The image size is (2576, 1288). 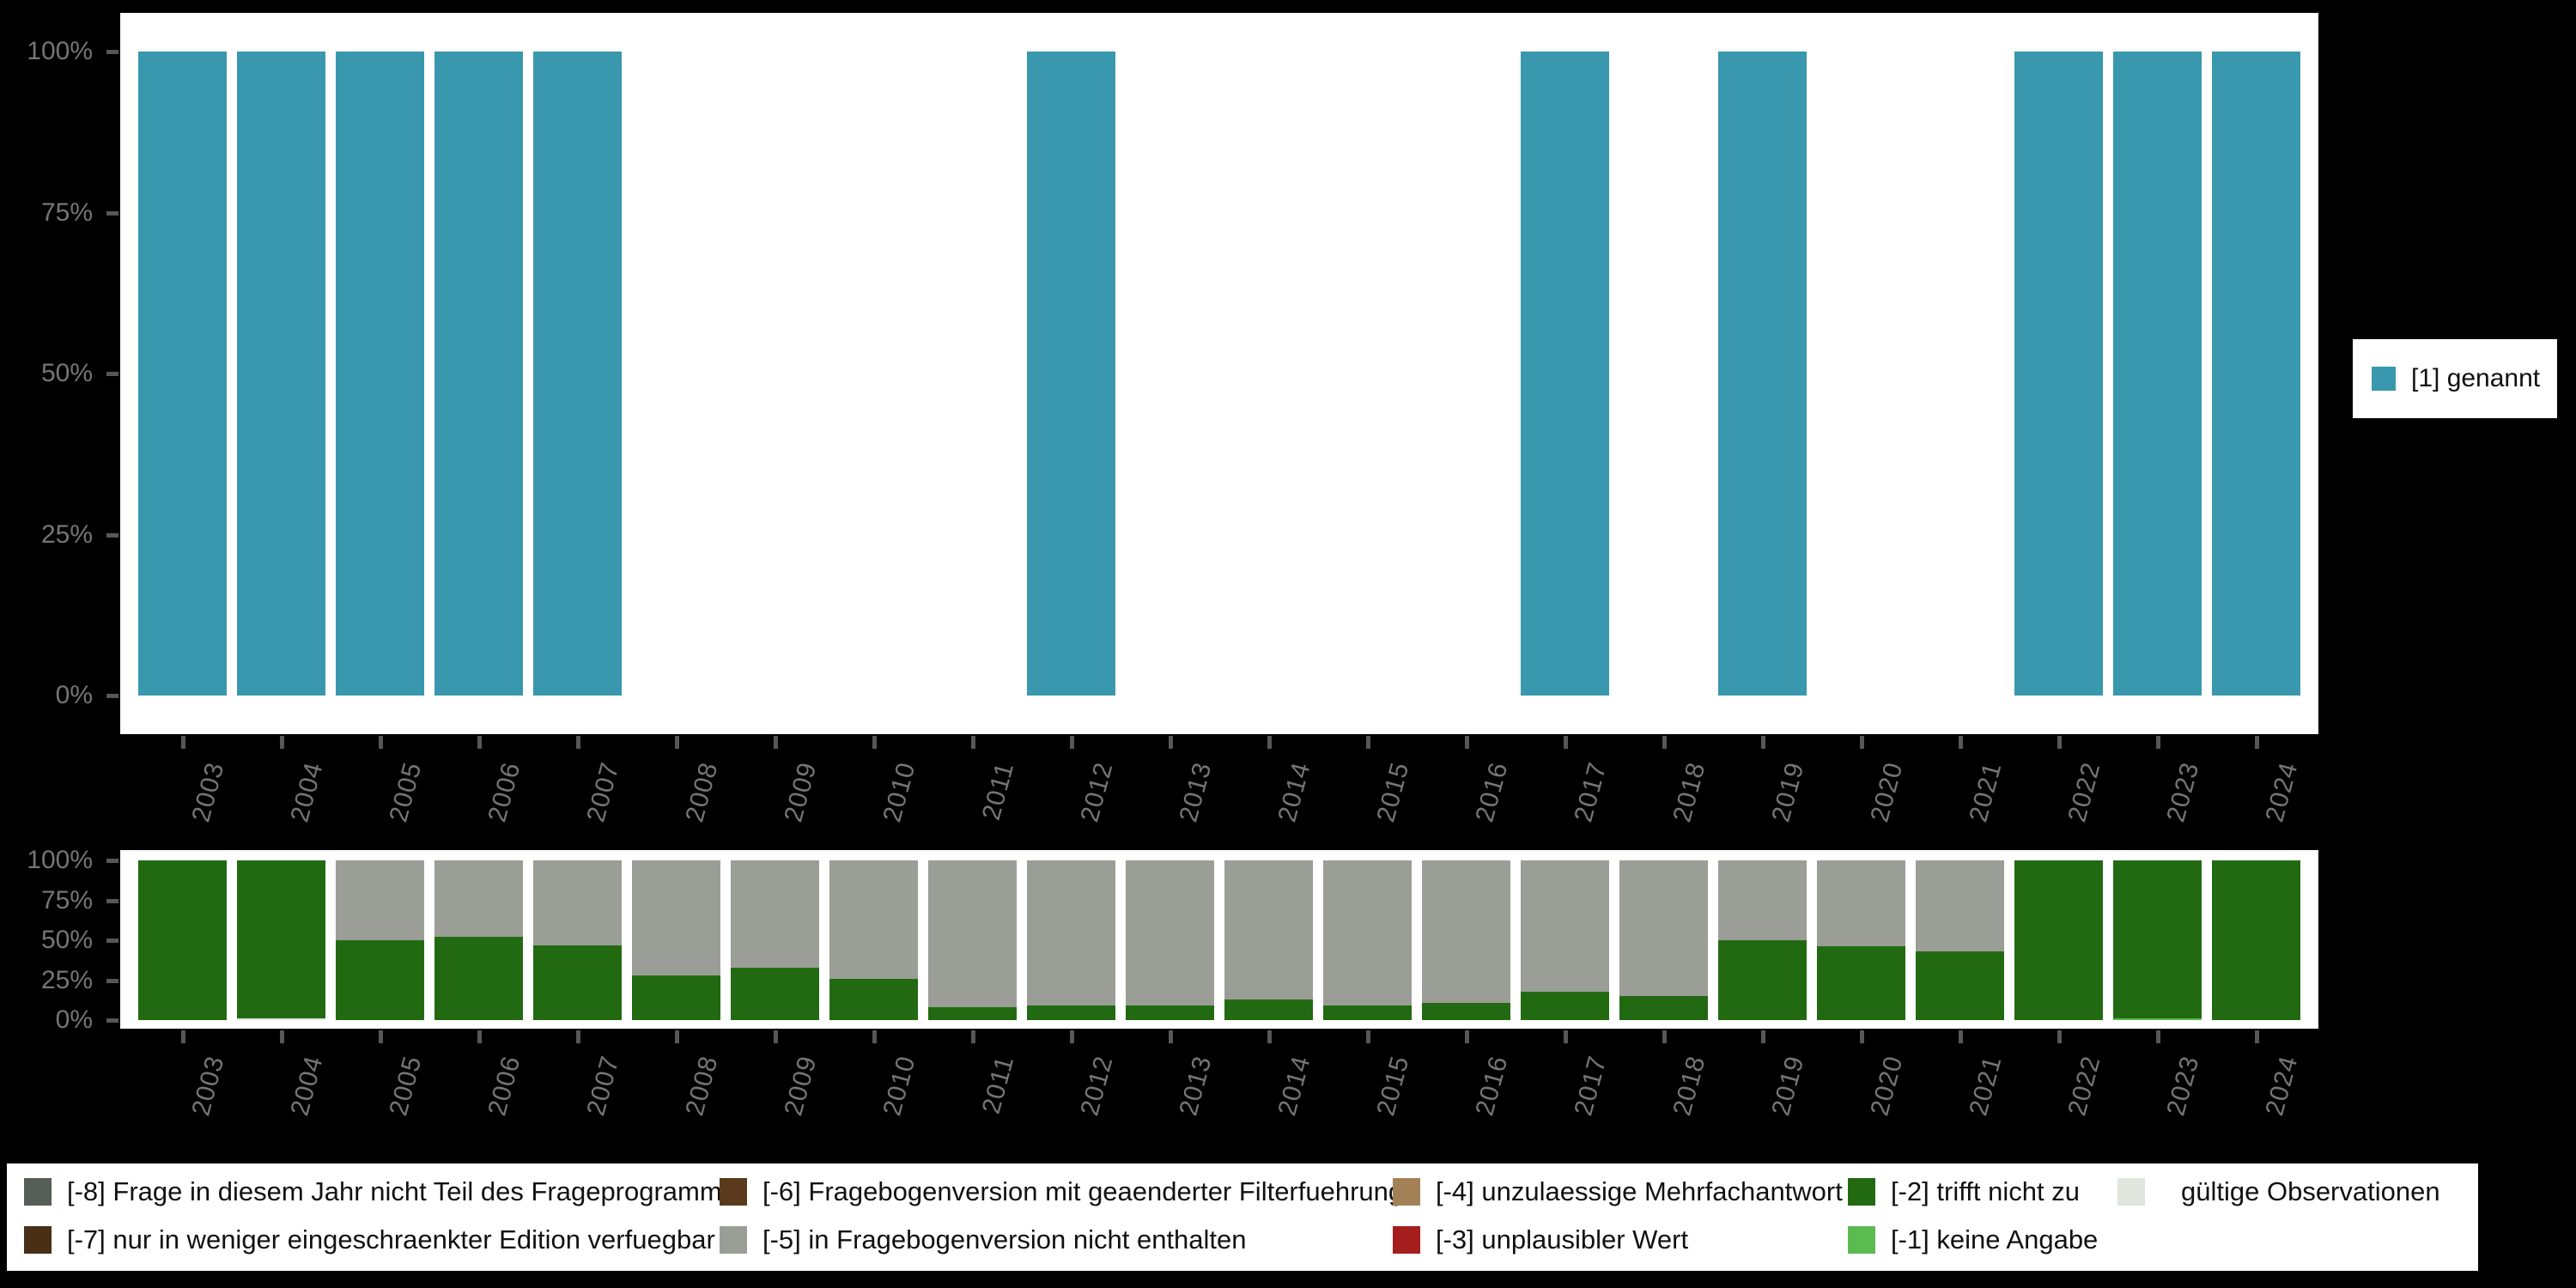 What do you see at coordinates (2282, 792) in the screenshot?
I see `x-tick-label-2024-0: 2024` at bounding box center [2282, 792].